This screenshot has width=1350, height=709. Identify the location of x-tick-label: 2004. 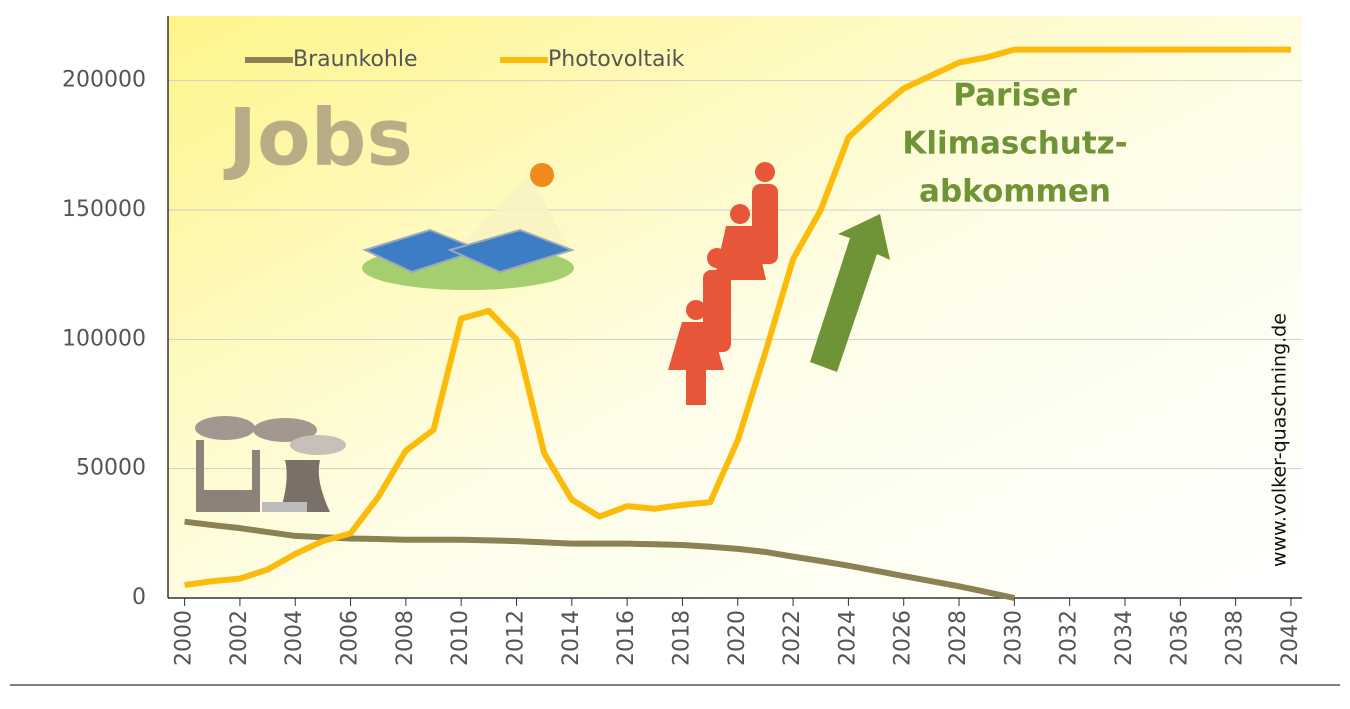
(294, 638).